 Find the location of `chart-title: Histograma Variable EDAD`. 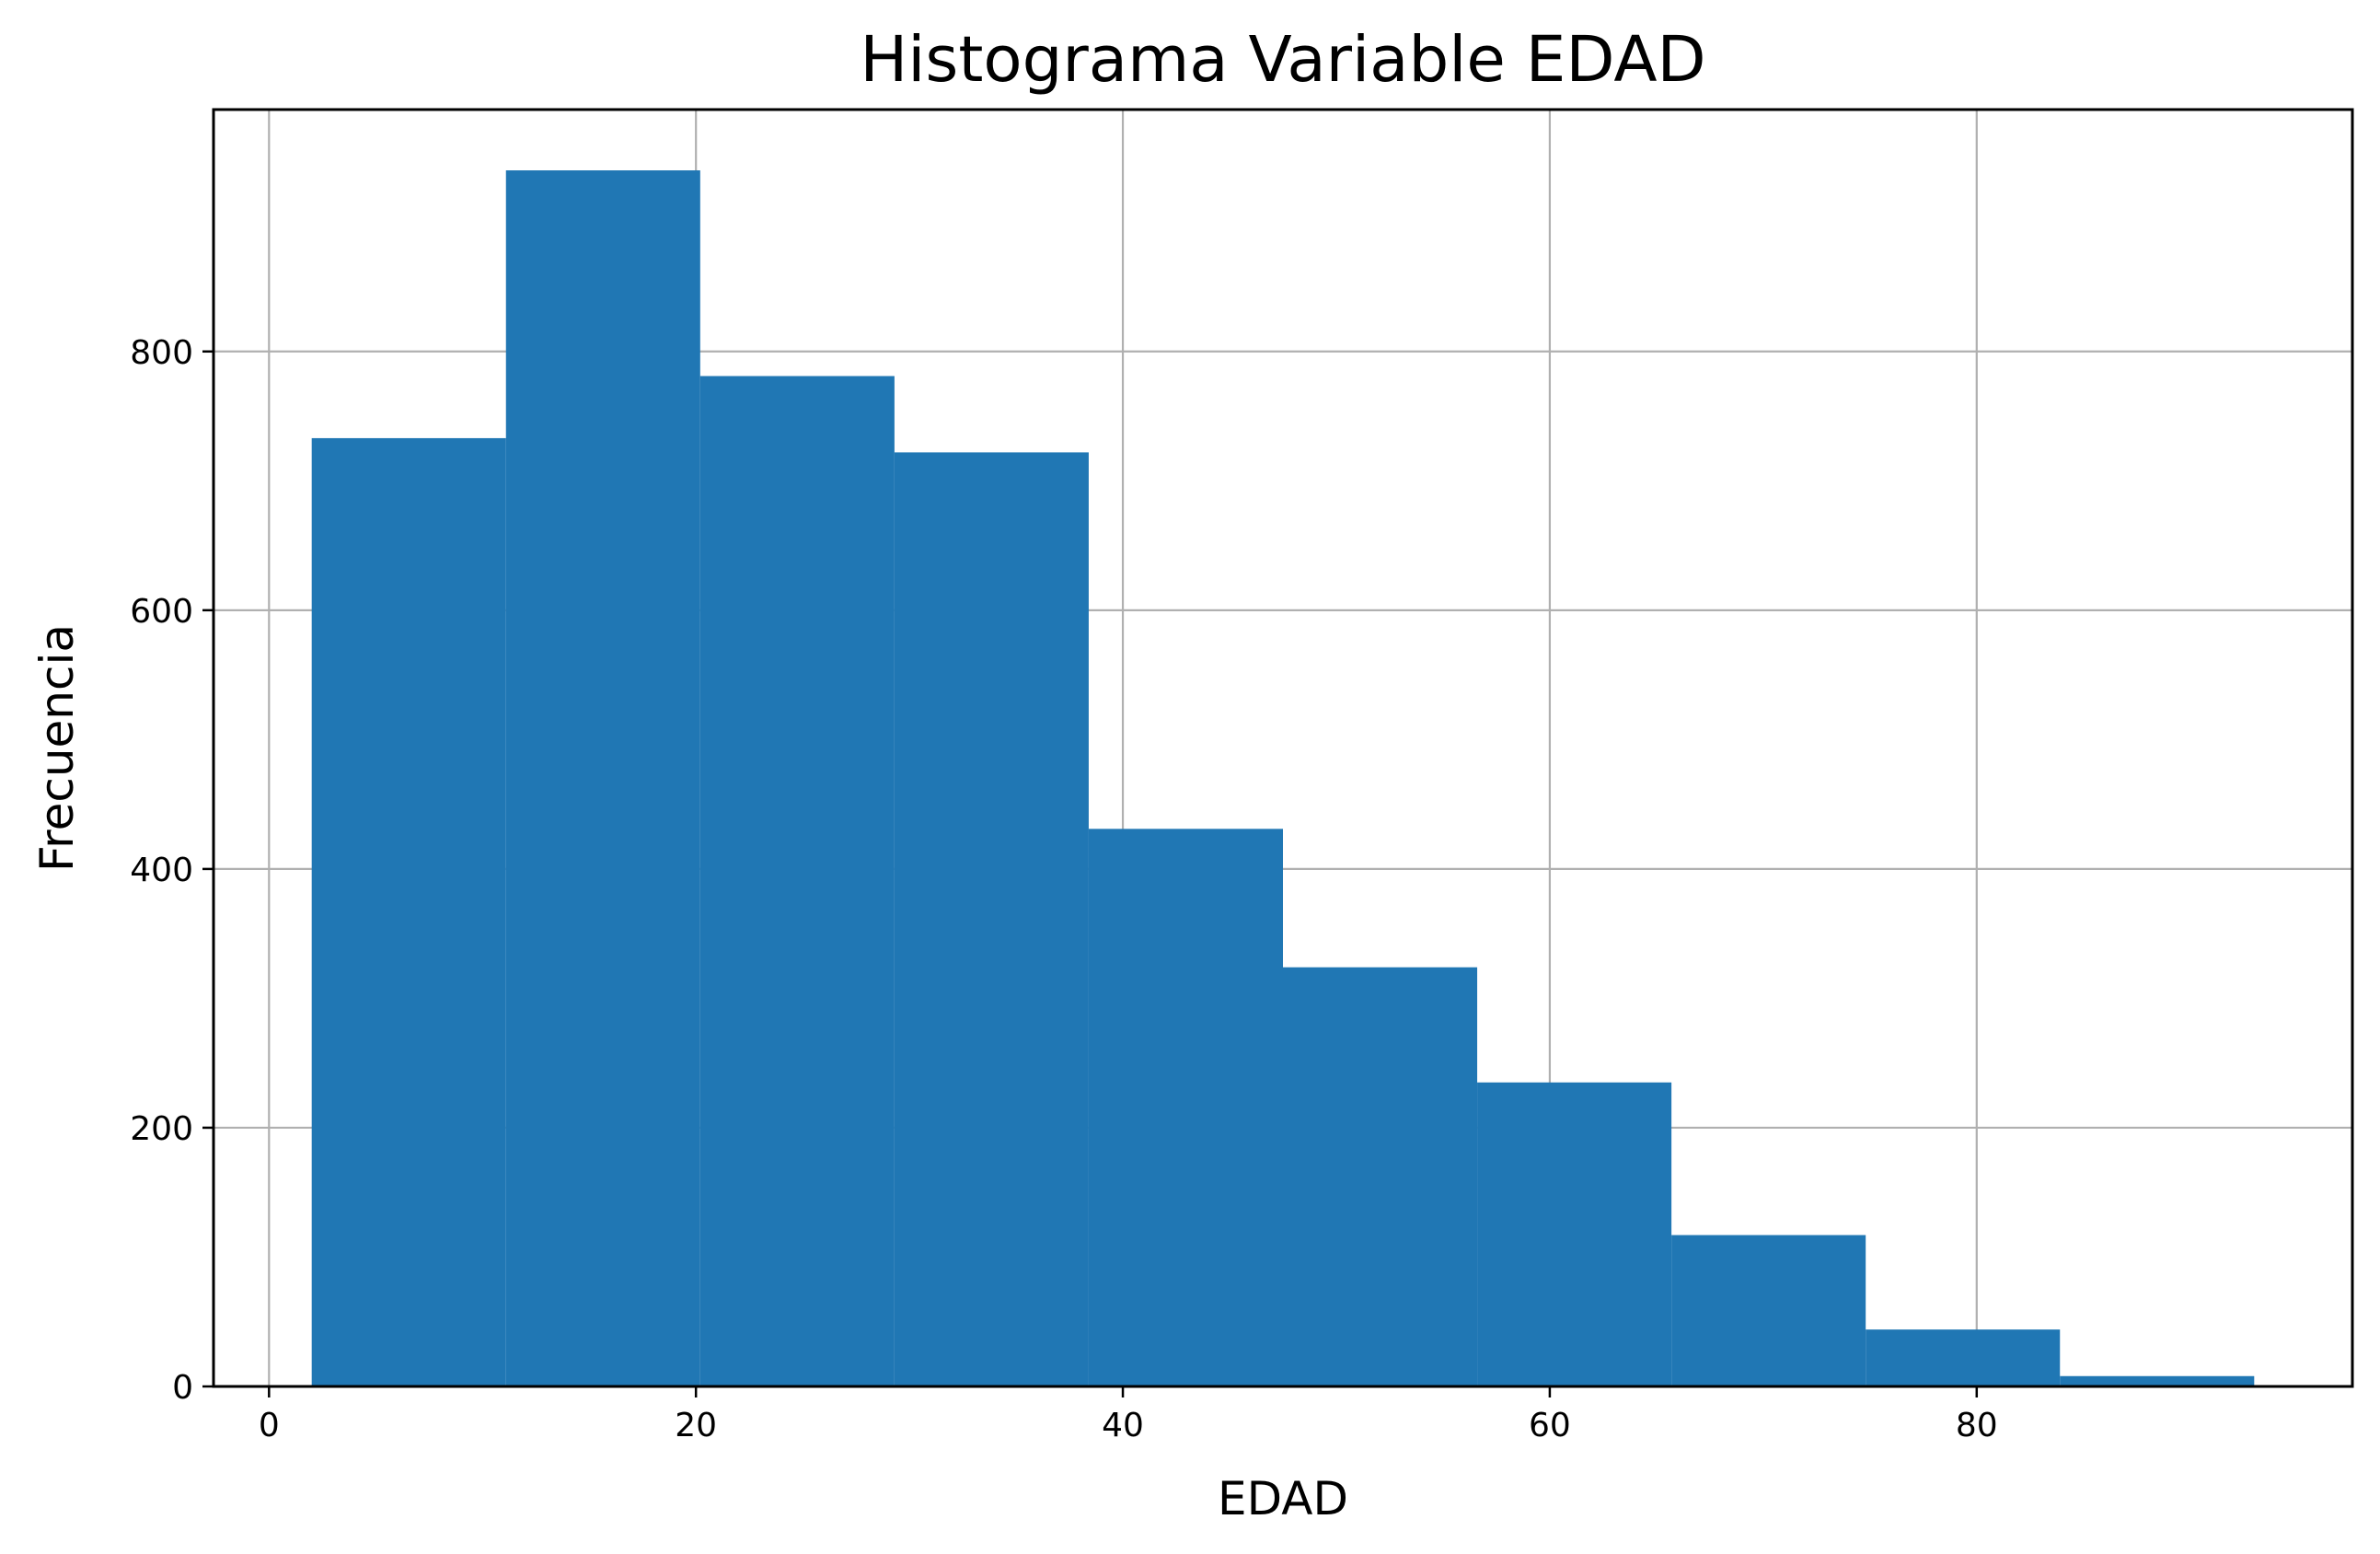

chart-title: Histograma Variable EDAD is located at coordinates (1282, 60).